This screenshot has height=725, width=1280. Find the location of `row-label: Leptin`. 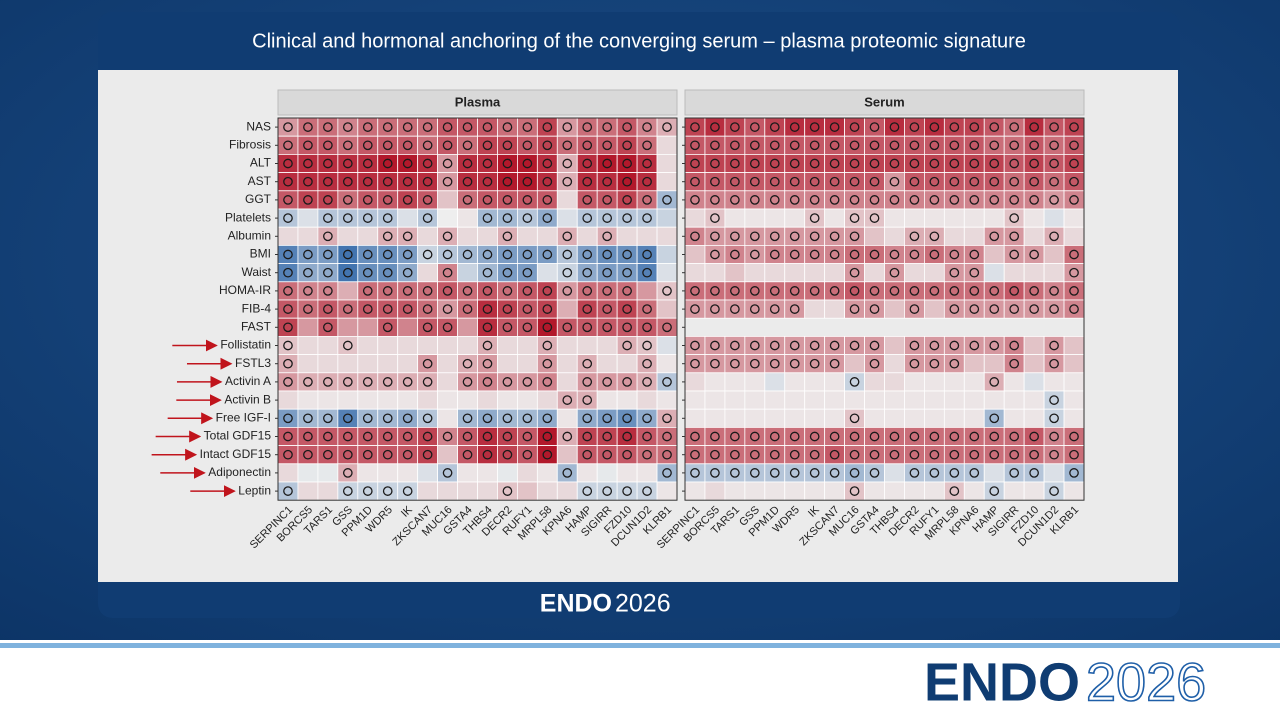

row-label: Leptin is located at coordinates (254, 490).